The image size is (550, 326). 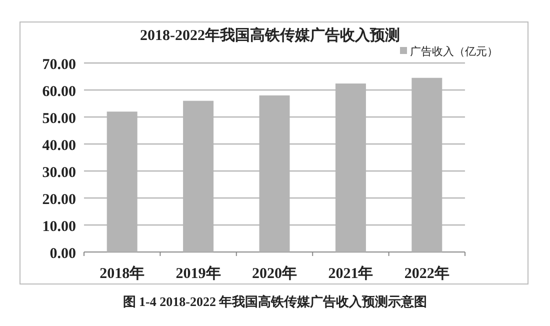 What do you see at coordinates (59, 119) in the screenshot?
I see `y-tick-label: 50.00` at bounding box center [59, 119].